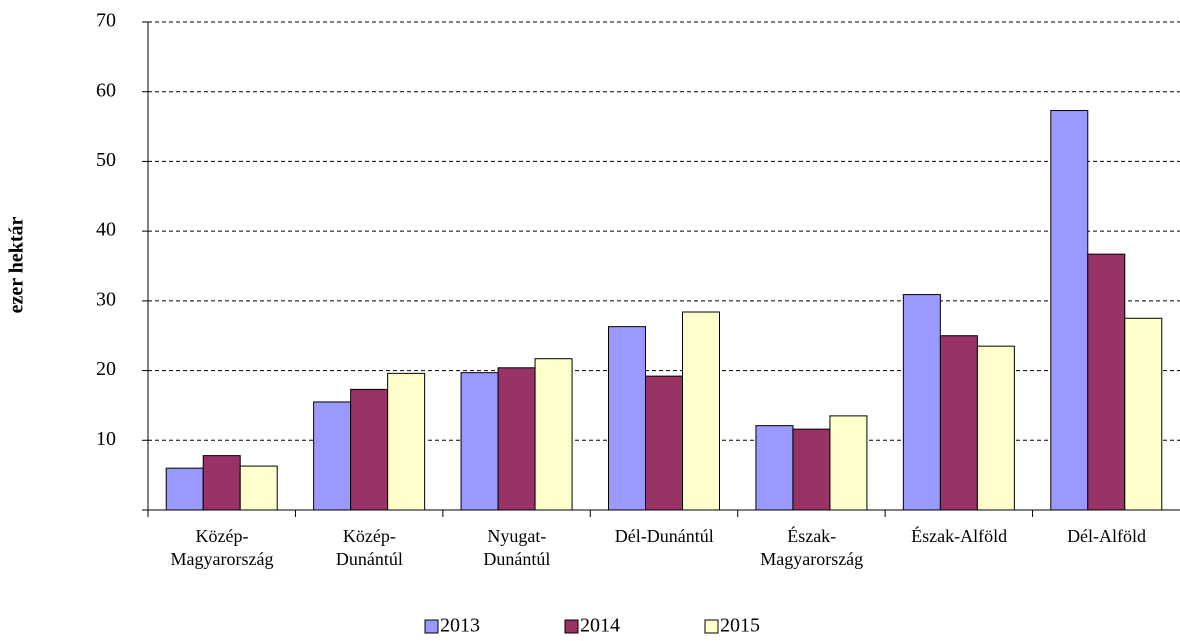 This screenshot has height=641, width=1180. Describe the element at coordinates (106, 439) in the screenshot. I see `y-tick-label: 10` at that location.